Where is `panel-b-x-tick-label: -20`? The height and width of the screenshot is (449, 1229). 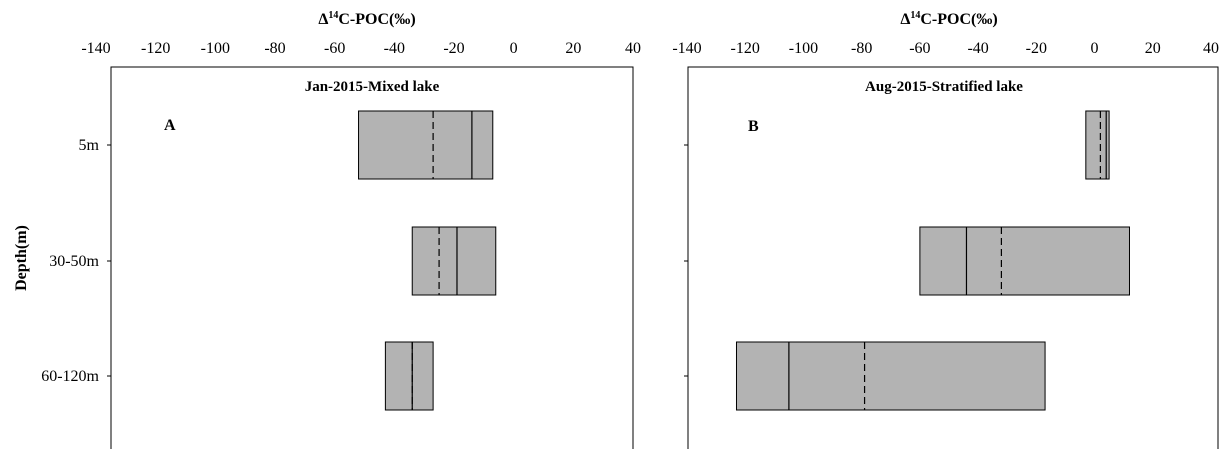 panel-b-x-tick-label: -20 is located at coordinates (1036, 48).